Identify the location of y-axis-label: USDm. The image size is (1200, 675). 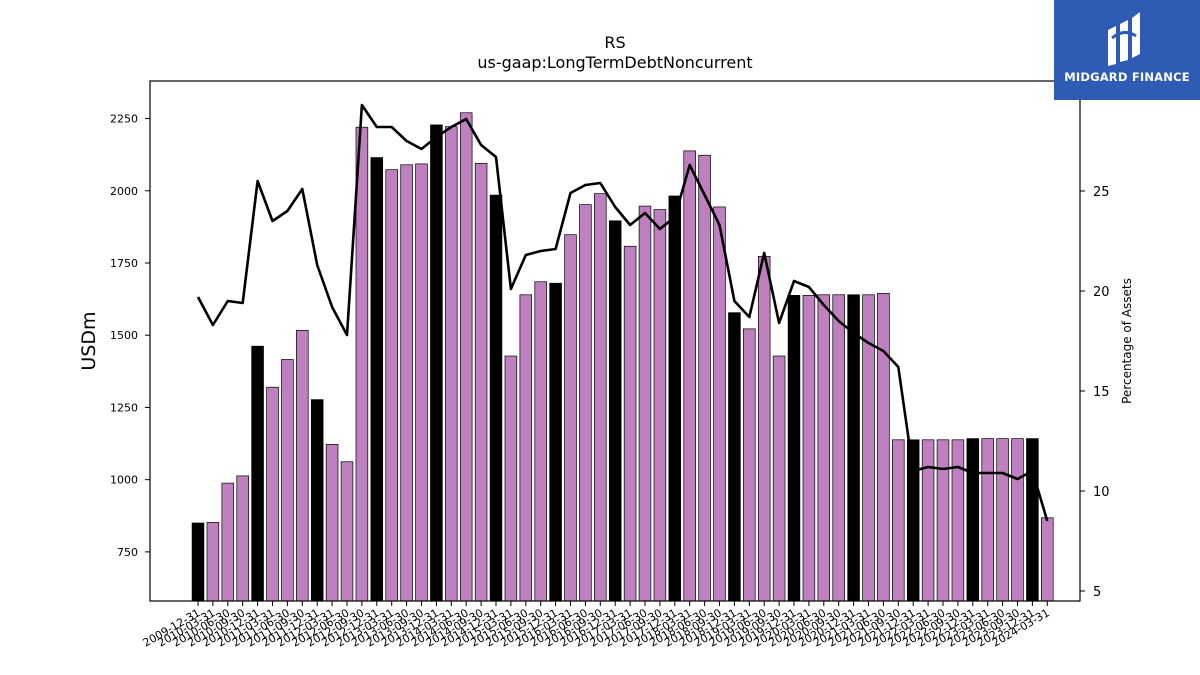
(89, 340).